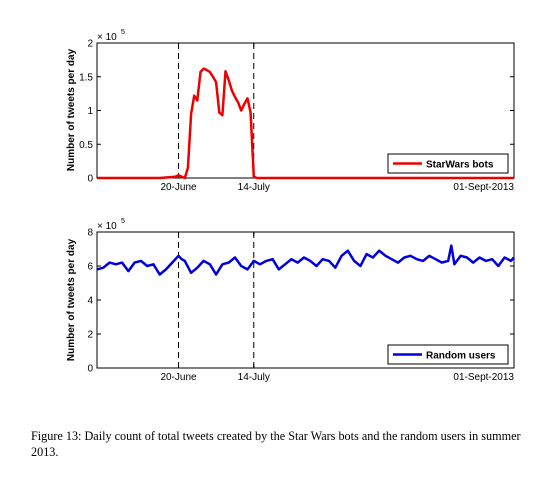 This screenshot has width=545, height=483. What do you see at coordinates (90, 301) in the screenshot?
I see `y-tick-label: 4` at bounding box center [90, 301].